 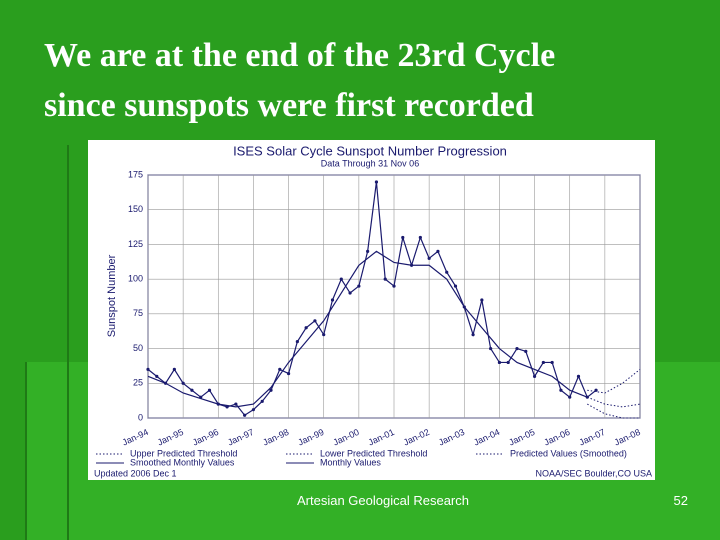 What do you see at coordinates (182, 462) in the screenshot?
I see `legend-label: Smoothed Monthly Values` at bounding box center [182, 462].